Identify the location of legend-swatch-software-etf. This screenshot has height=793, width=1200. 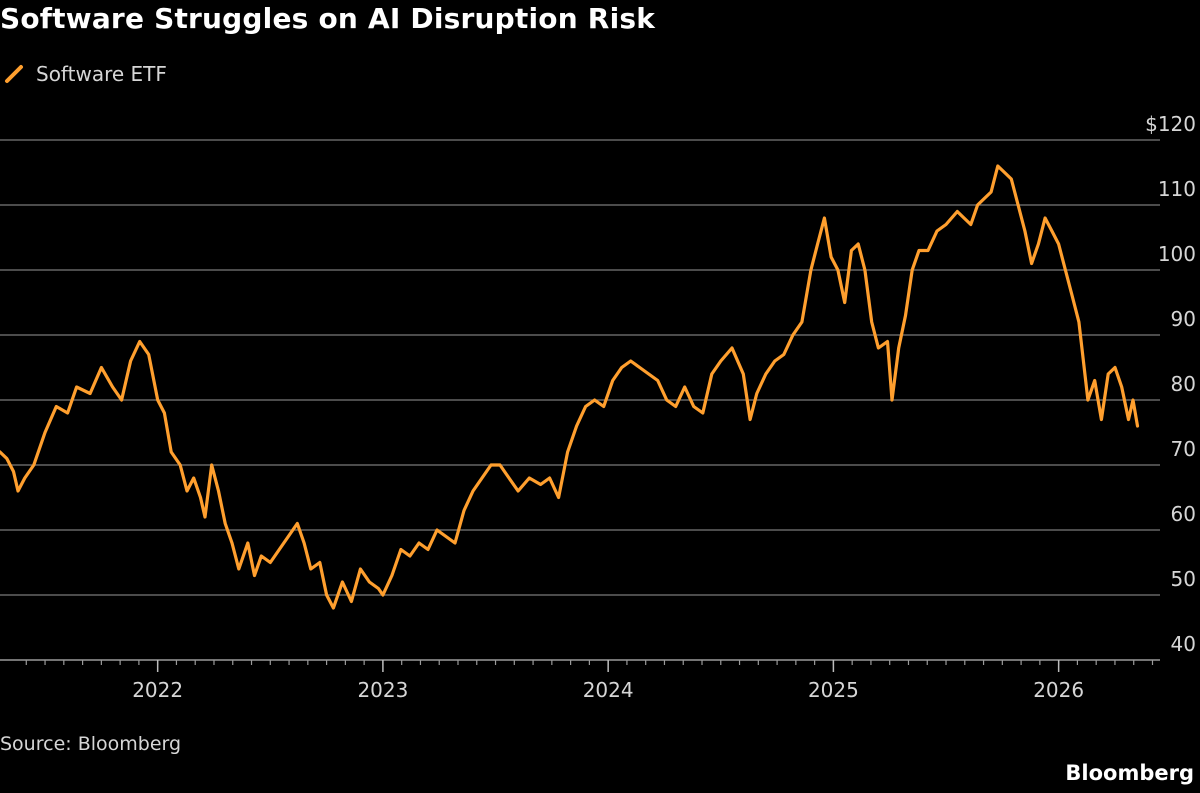
(14, 74).